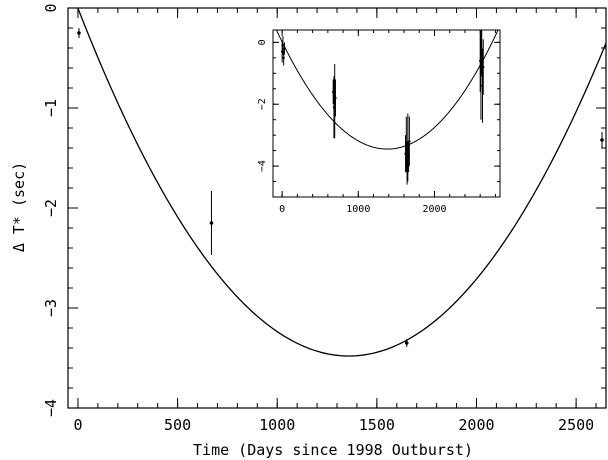 The image size is (608, 460). Describe the element at coordinates (262, 104) in the screenshot. I see `inset-y-tick-label: −2` at that location.